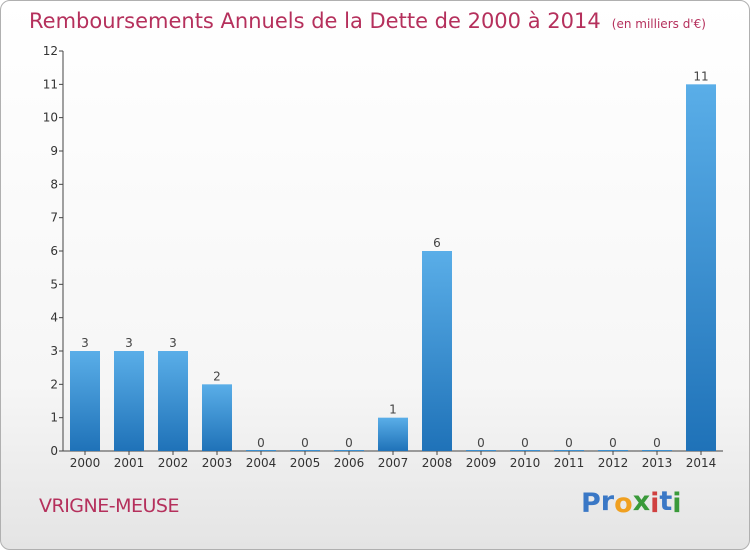 The image size is (750, 550). Describe the element at coordinates (481, 450) in the screenshot. I see `bar-2009` at that location.